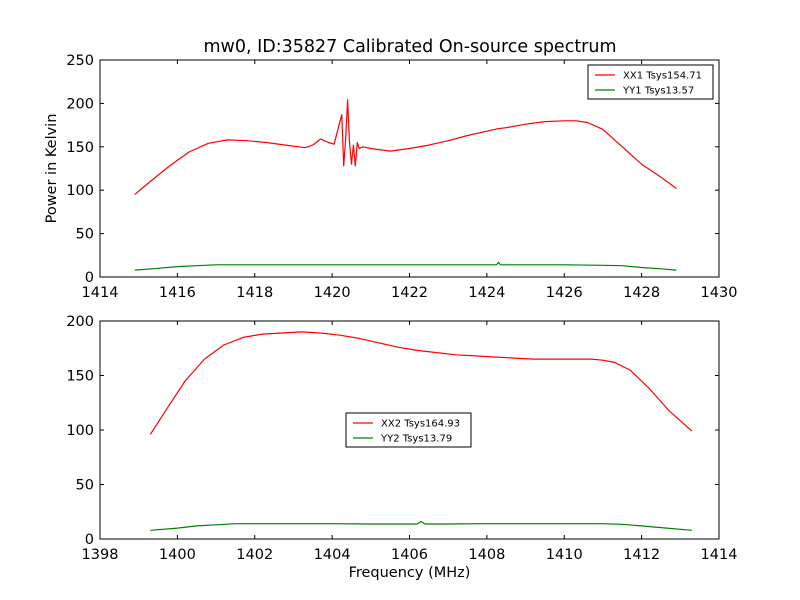  Describe the element at coordinates (420, 424) in the screenshot. I see `legend-label: XX2 Tsys164.93` at that location.